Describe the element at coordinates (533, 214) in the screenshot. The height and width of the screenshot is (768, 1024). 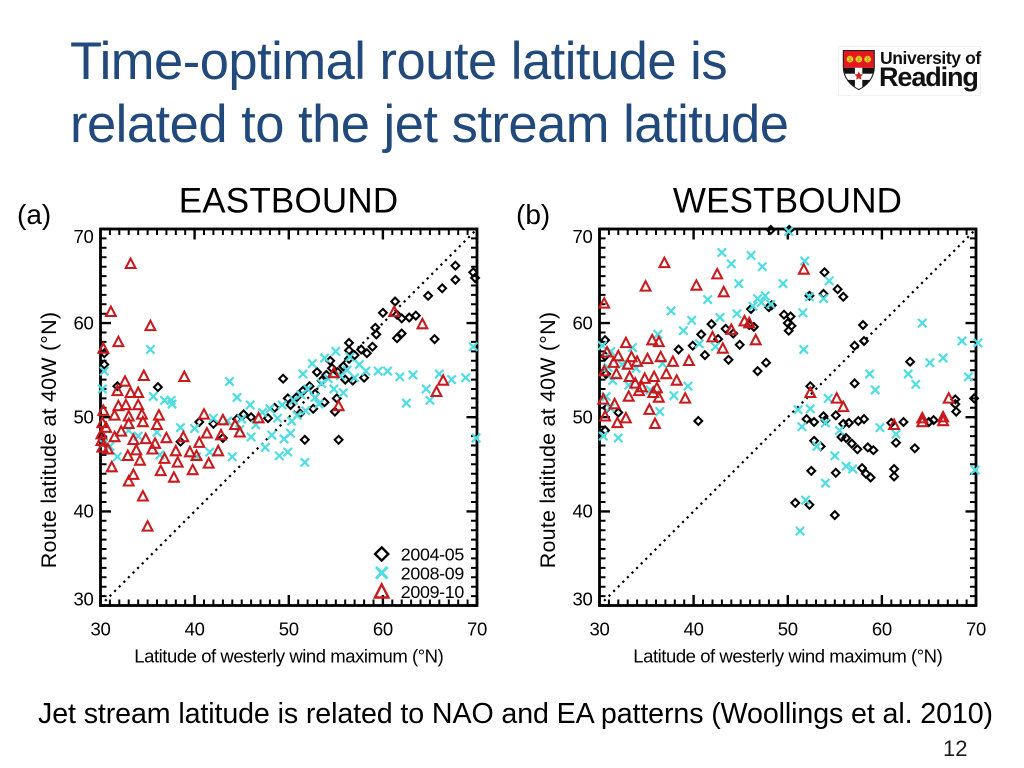
I see `svg-text: (b)` at that location.